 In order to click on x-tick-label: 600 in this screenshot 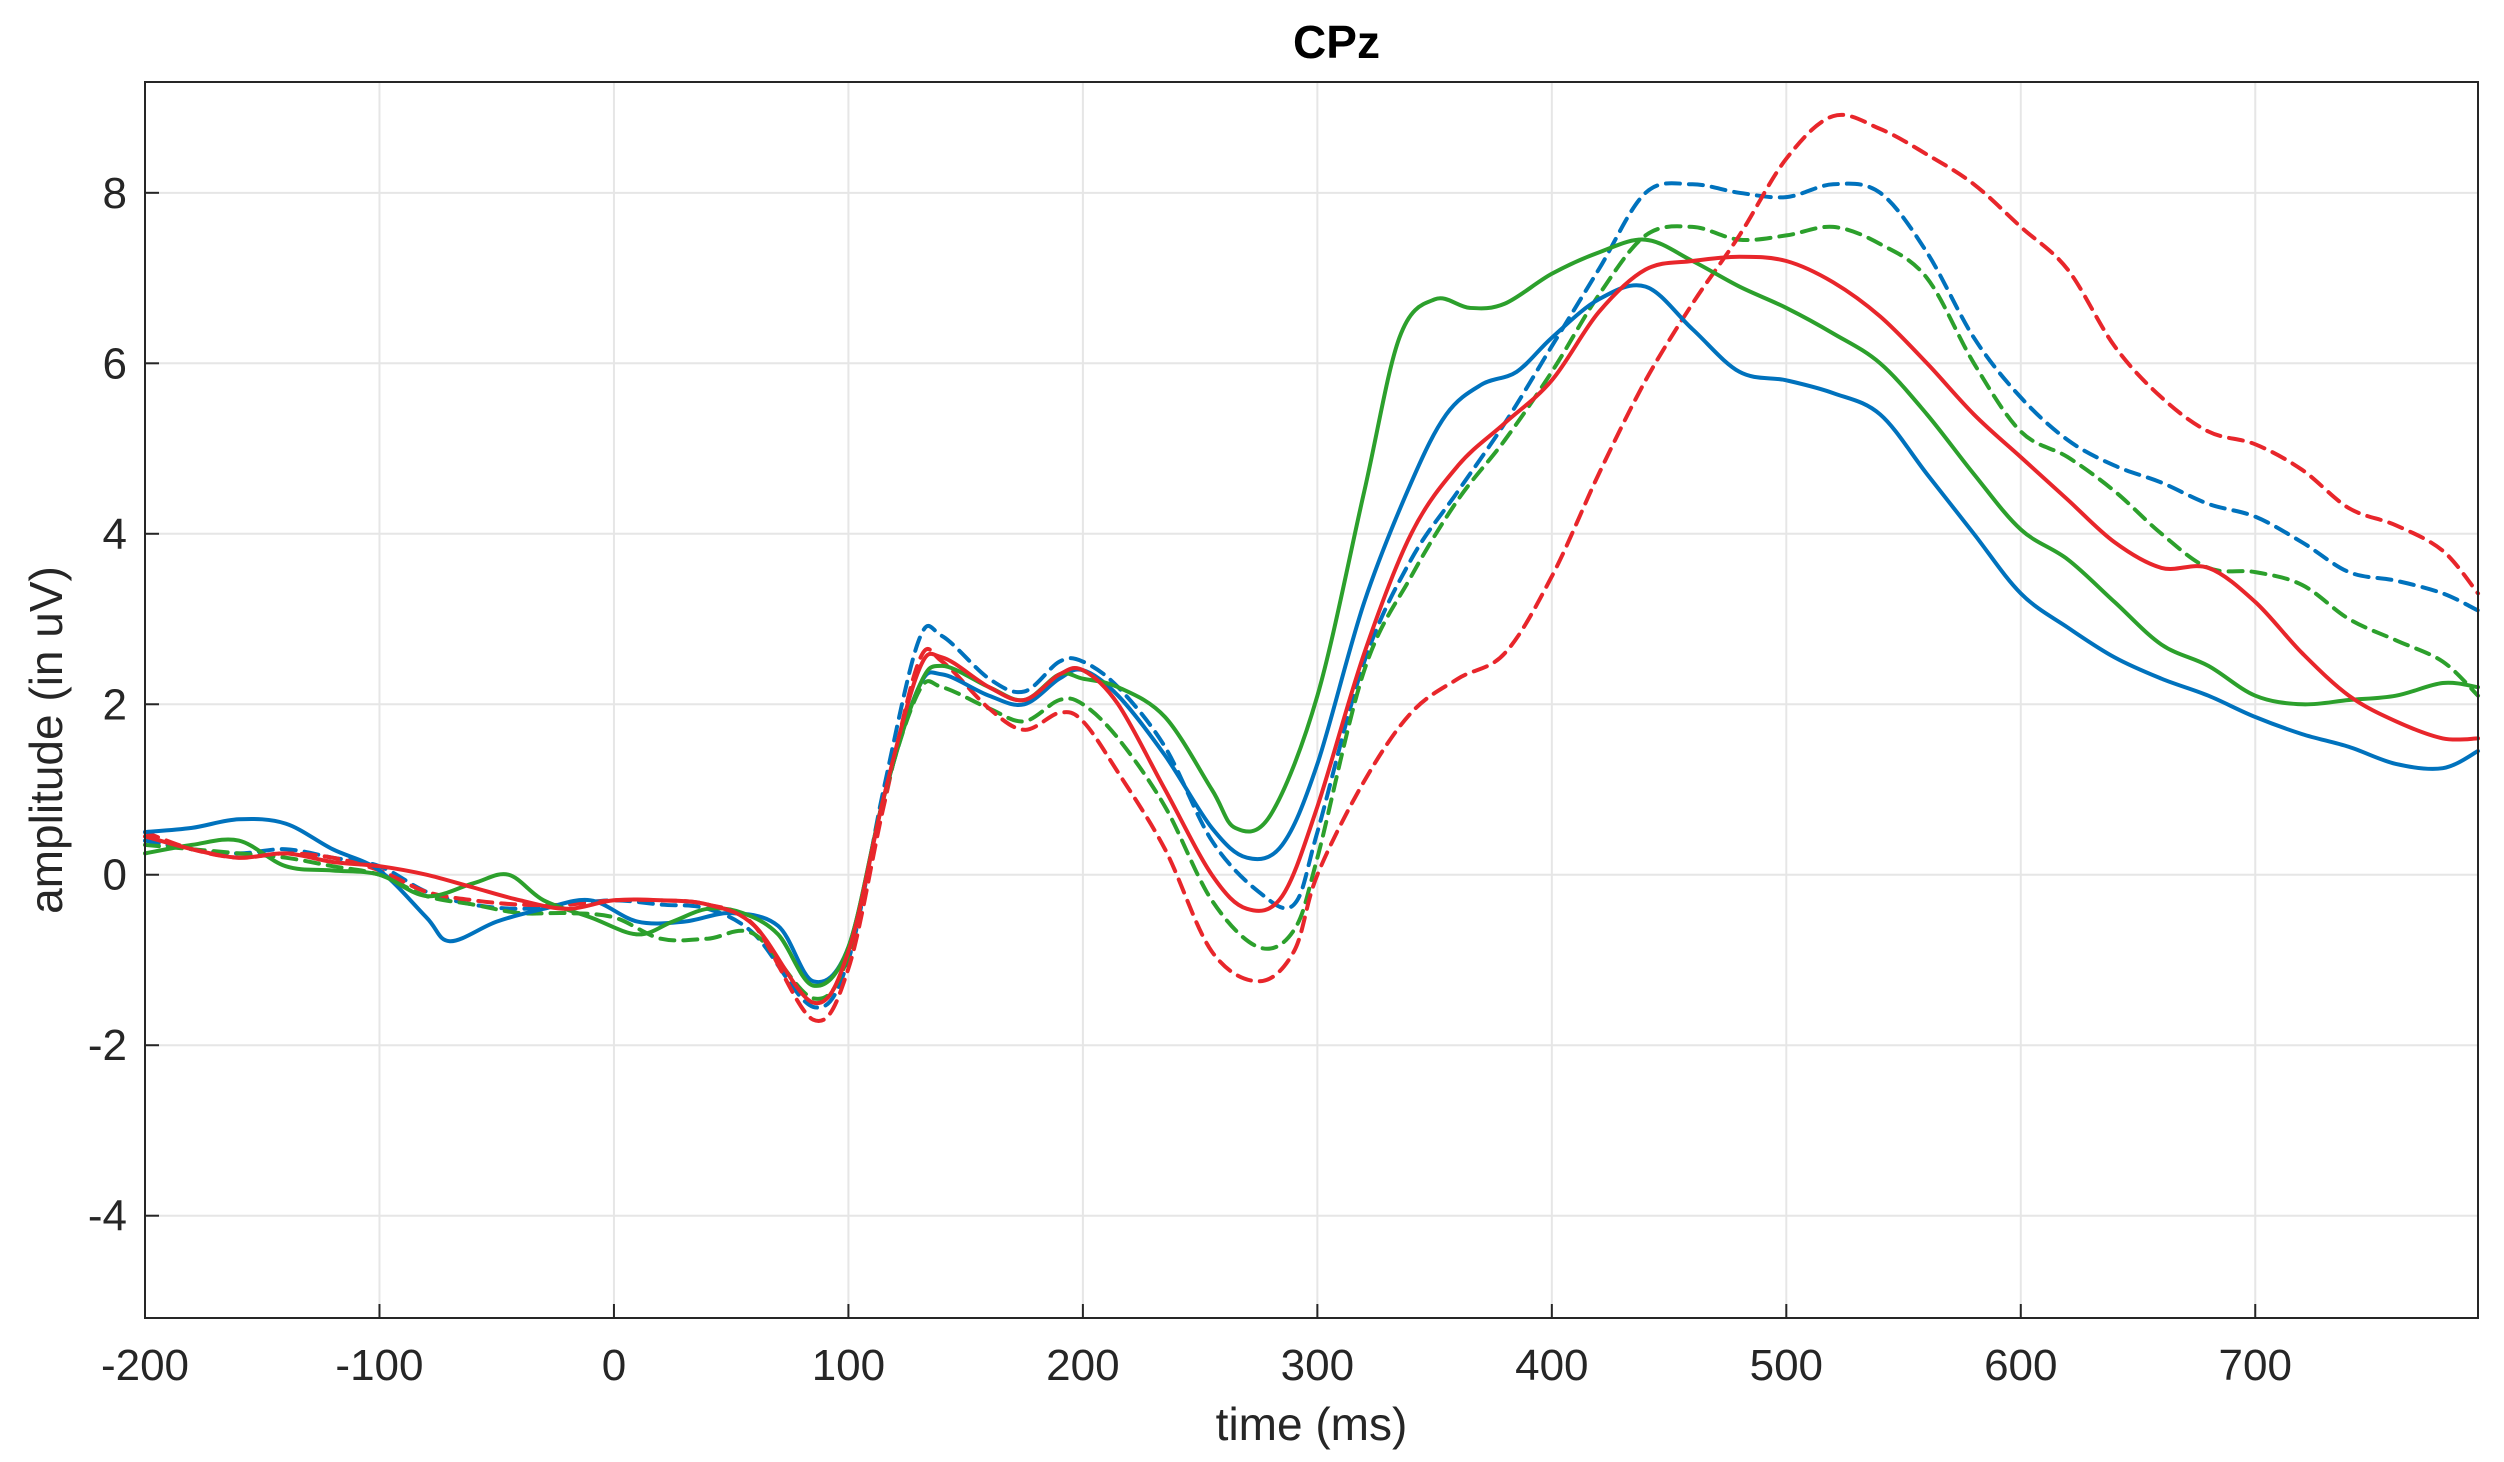, I will do `click(2020, 1365)`.